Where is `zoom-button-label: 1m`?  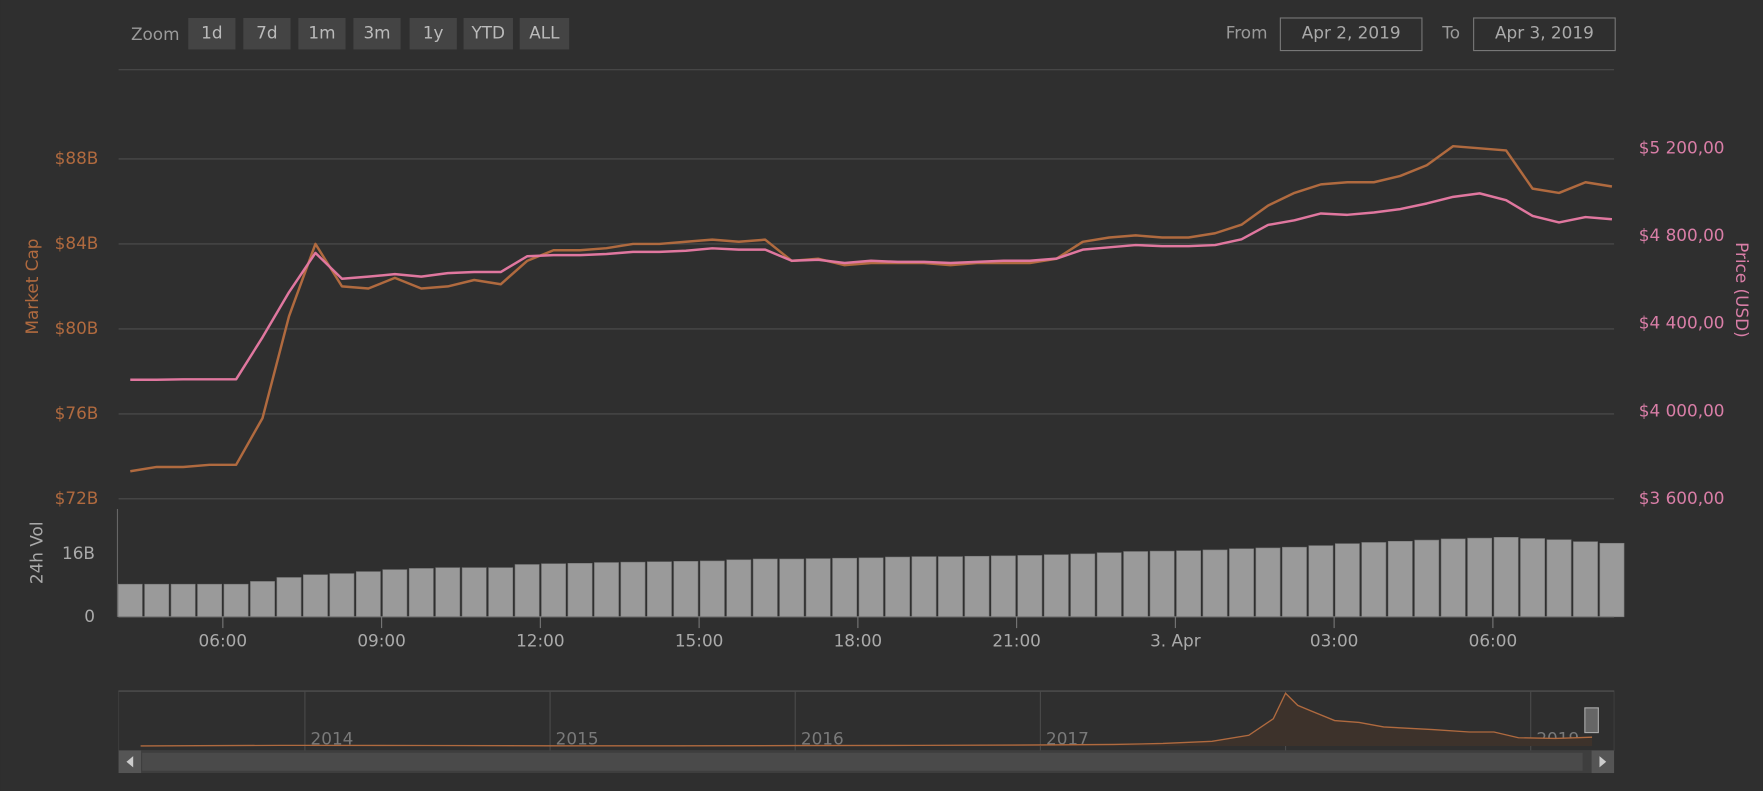
zoom-button-label: 1m is located at coordinates (321, 33).